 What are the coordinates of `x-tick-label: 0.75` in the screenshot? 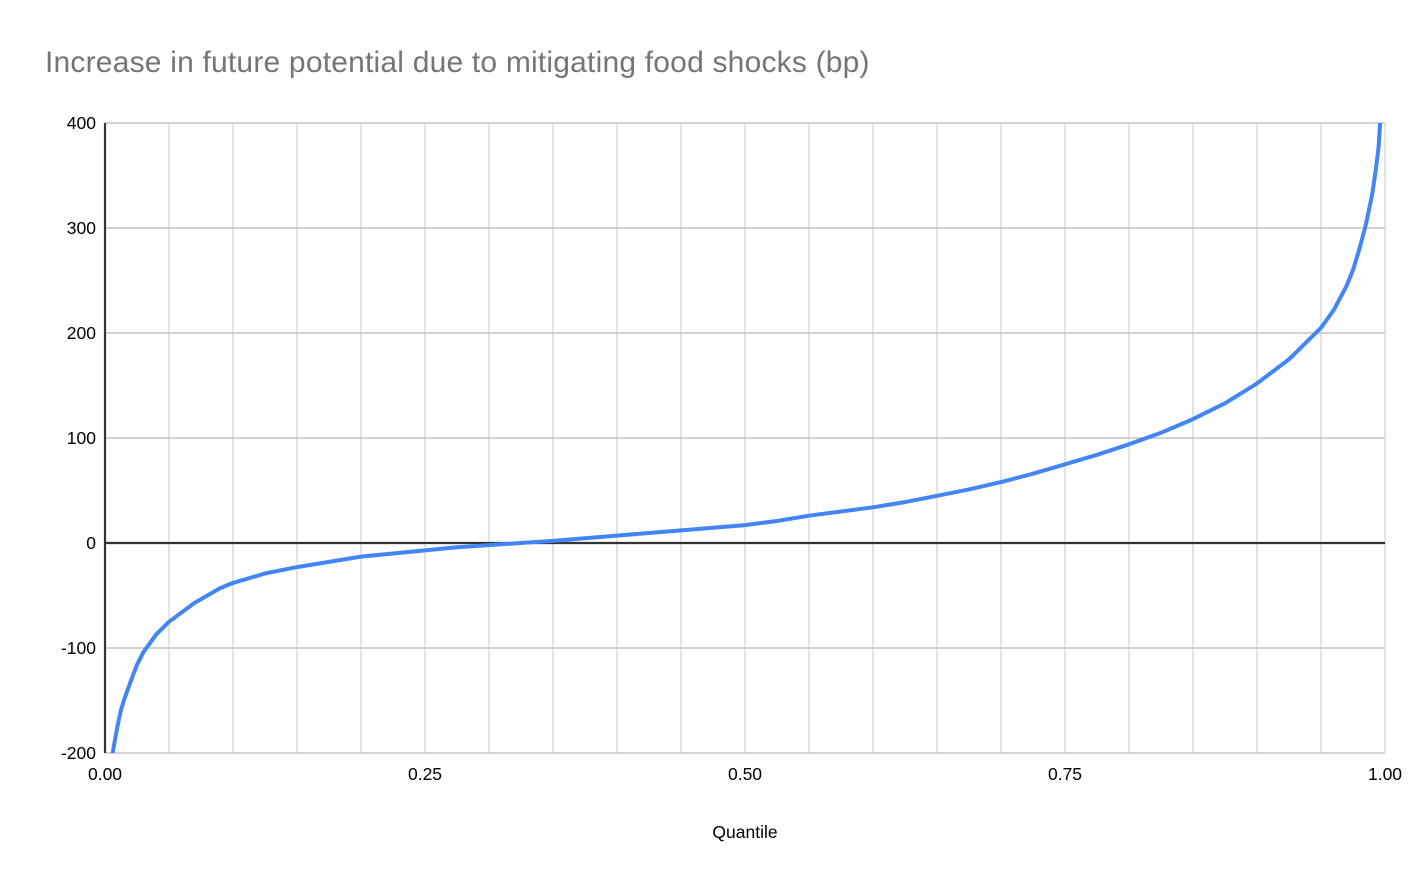 It's located at (1065, 774).